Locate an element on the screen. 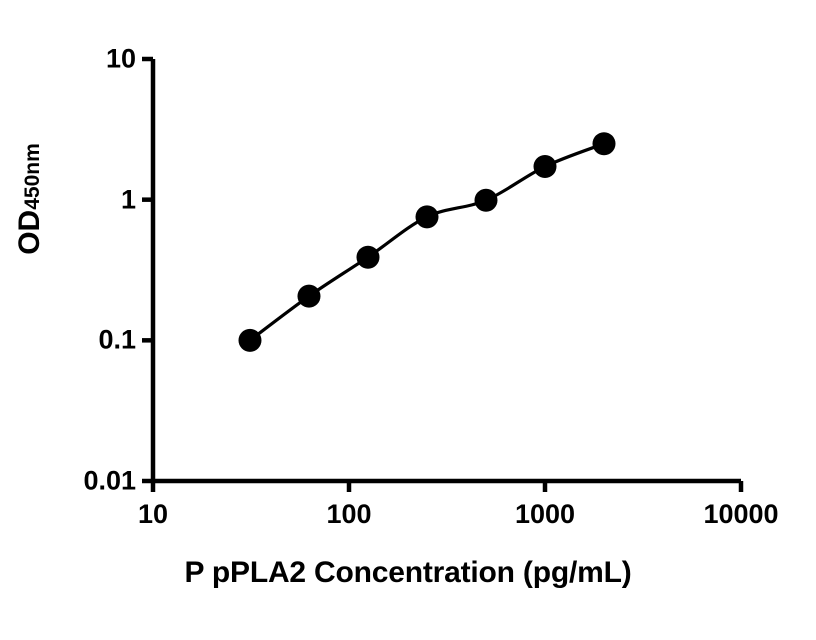 Image resolution: width=816 pixels, height=640 pixels. x-tick-label: 10 is located at coordinates (153, 514).